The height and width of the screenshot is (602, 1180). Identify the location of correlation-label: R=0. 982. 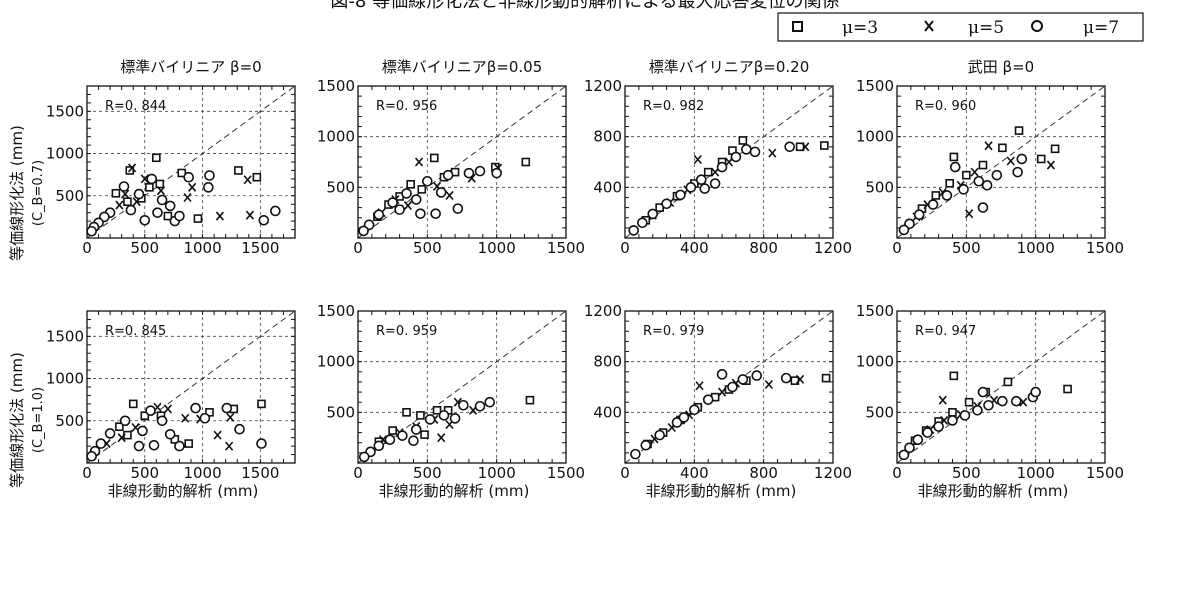
(673, 106).